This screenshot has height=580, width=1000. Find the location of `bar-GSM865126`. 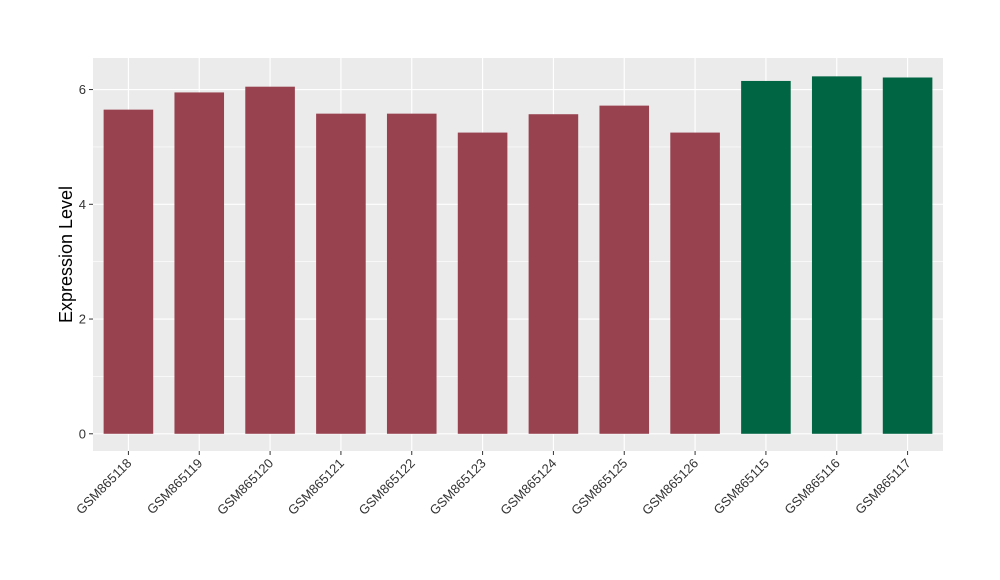

bar-GSM865126 is located at coordinates (695, 283).